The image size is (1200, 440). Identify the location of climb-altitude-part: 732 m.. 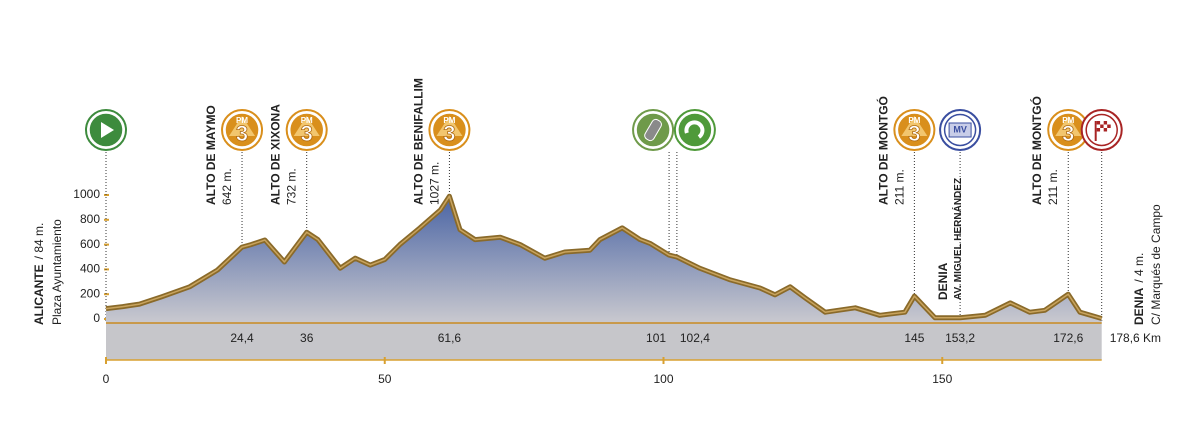
(292, 186).